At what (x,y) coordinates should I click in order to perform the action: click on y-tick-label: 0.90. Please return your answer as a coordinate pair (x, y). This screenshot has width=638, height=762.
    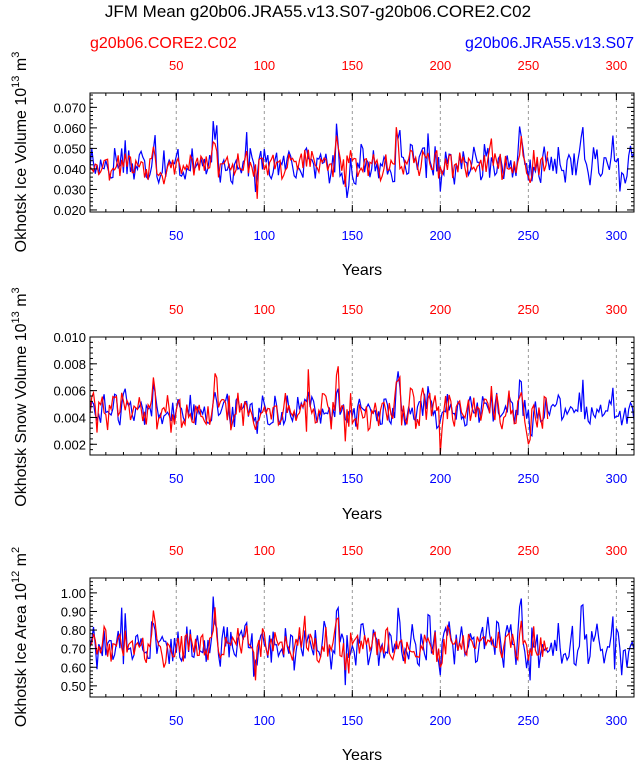
    Looking at the image, I should click on (73, 611).